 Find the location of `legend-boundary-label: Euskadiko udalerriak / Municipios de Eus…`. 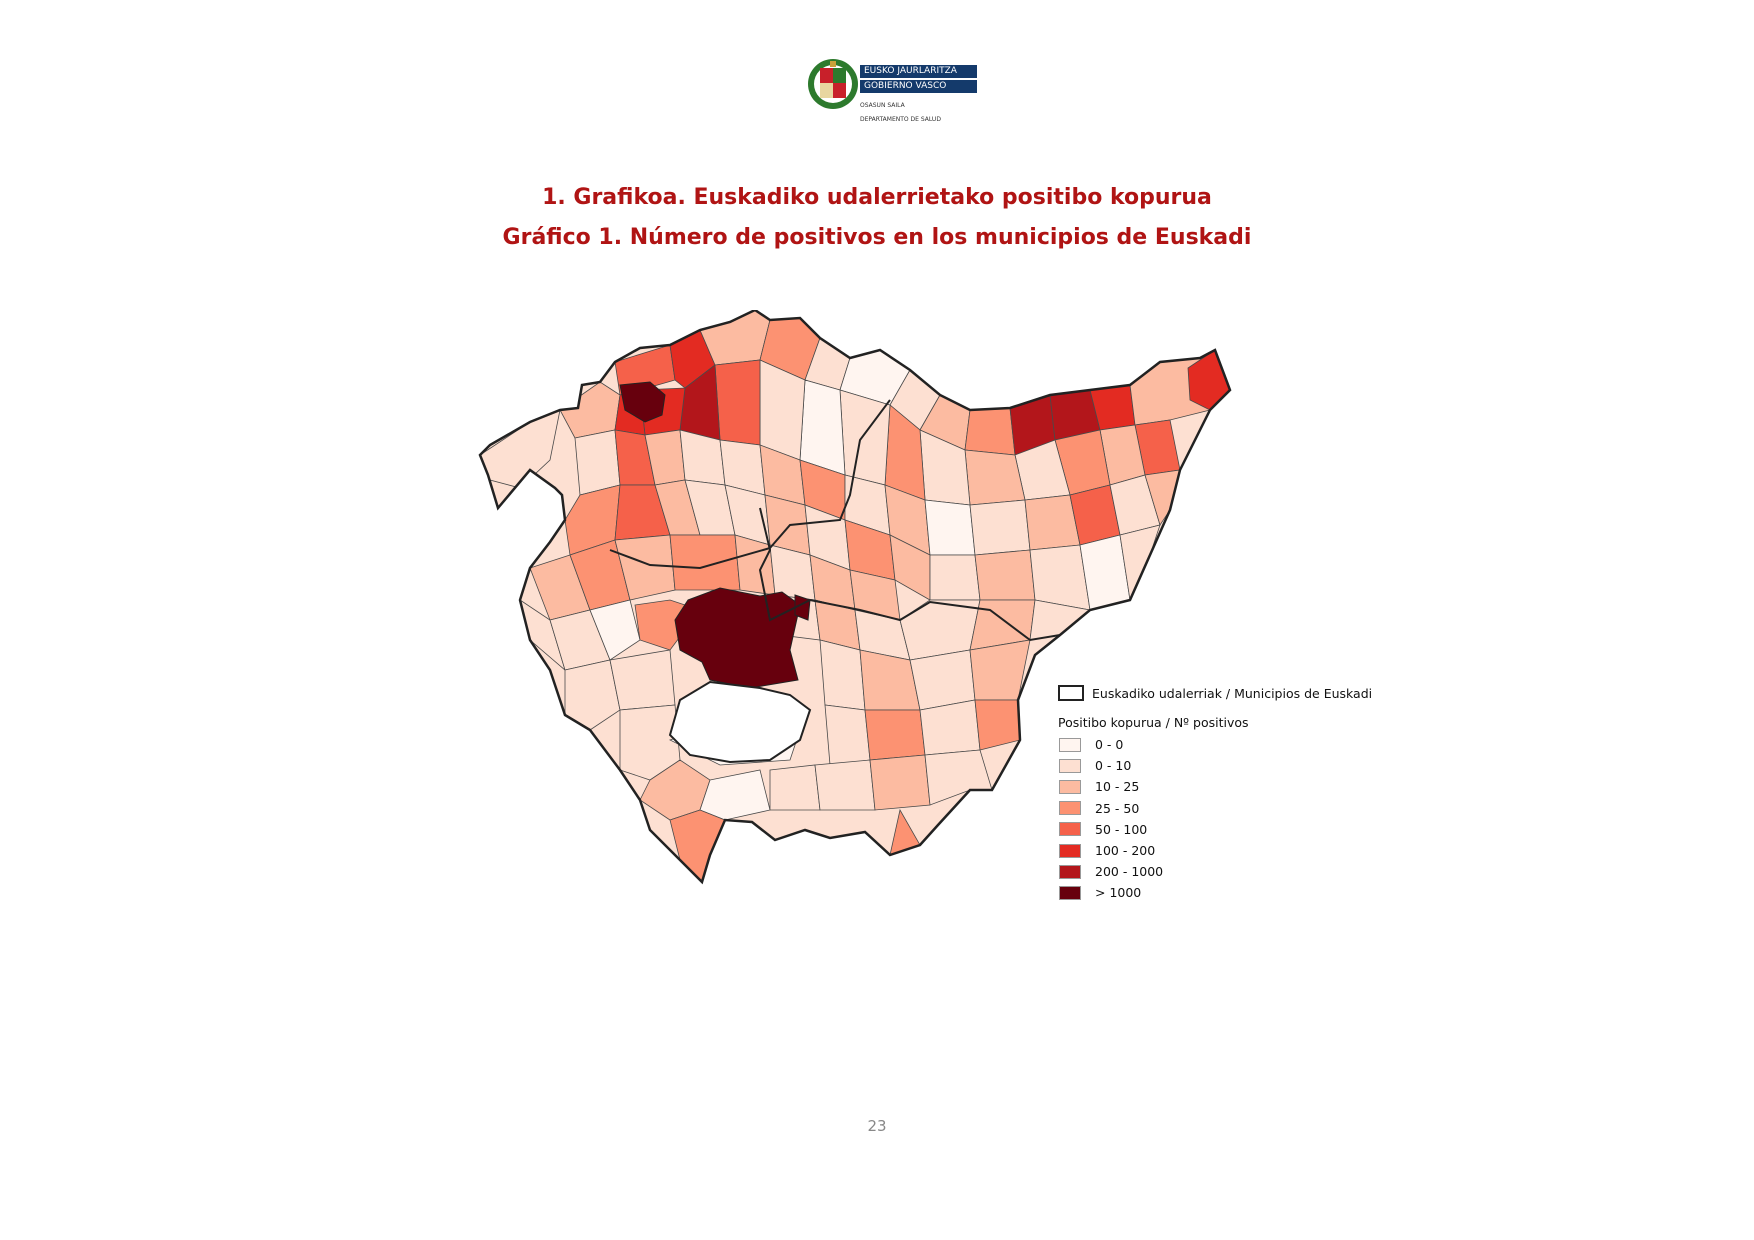

legend-boundary-label: Euskadiko udalerriak / Municipios de Eus… is located at coordinates (1232, 693).